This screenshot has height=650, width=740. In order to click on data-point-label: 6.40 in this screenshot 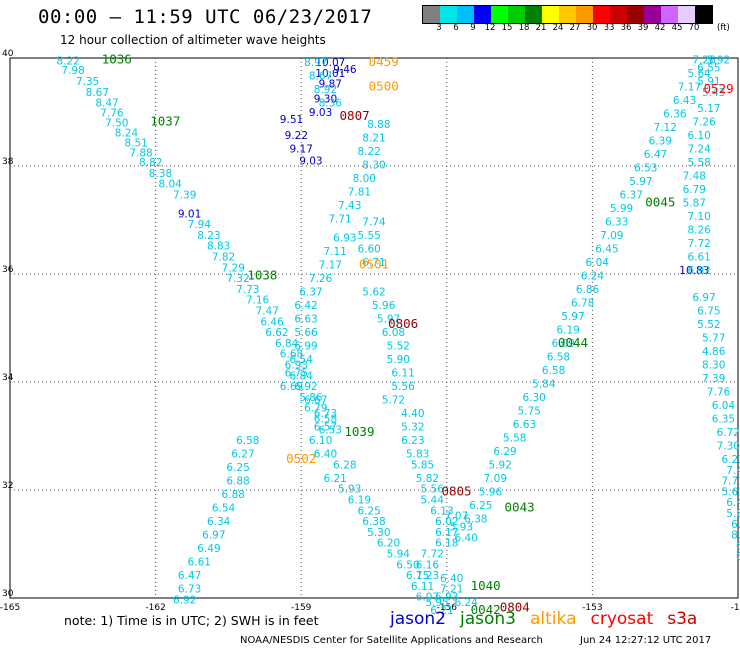, I will do `click(325, 455)`.